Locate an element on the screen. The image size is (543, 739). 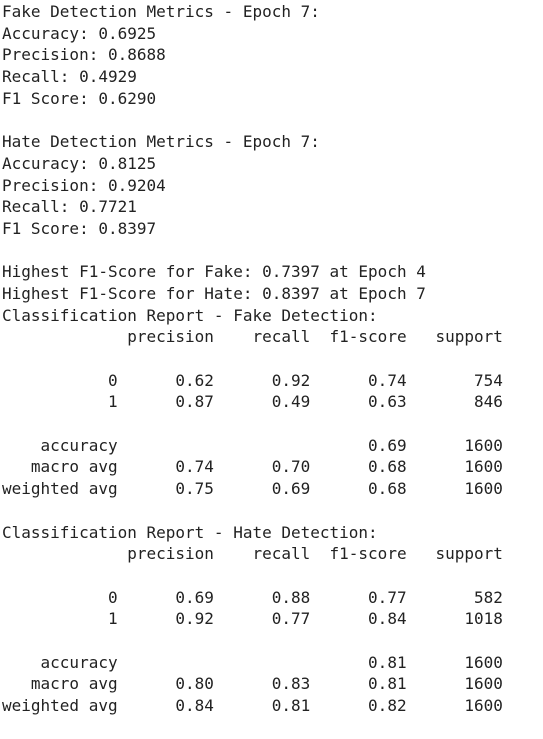
report-row: macro avg 0.80 0.83 0.81 1600 is located at coordinates (272, 684).